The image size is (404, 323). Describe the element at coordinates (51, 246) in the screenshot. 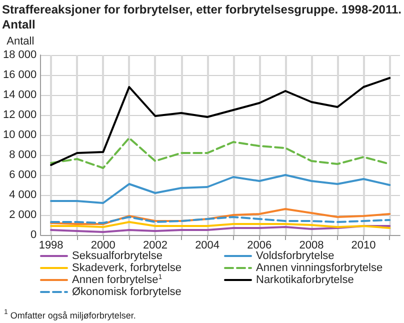

I see `x-tick-label: 1998` at that location.